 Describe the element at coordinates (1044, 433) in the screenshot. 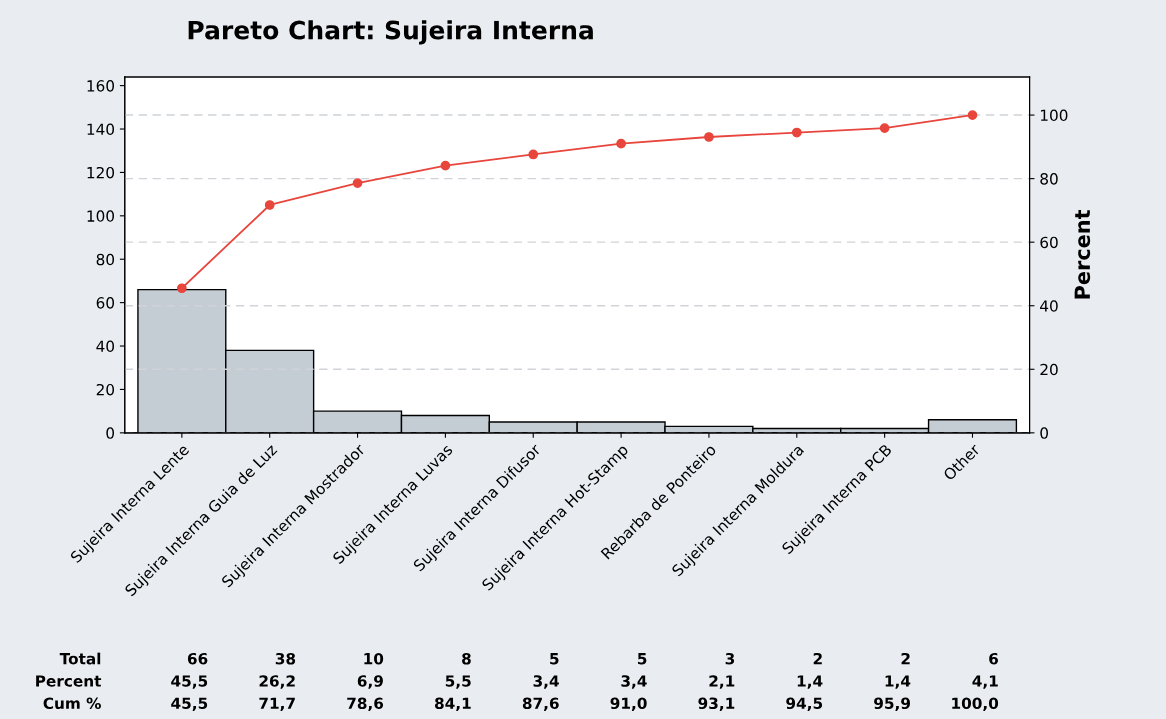

I see `y2-tick-label: 0` at that location.